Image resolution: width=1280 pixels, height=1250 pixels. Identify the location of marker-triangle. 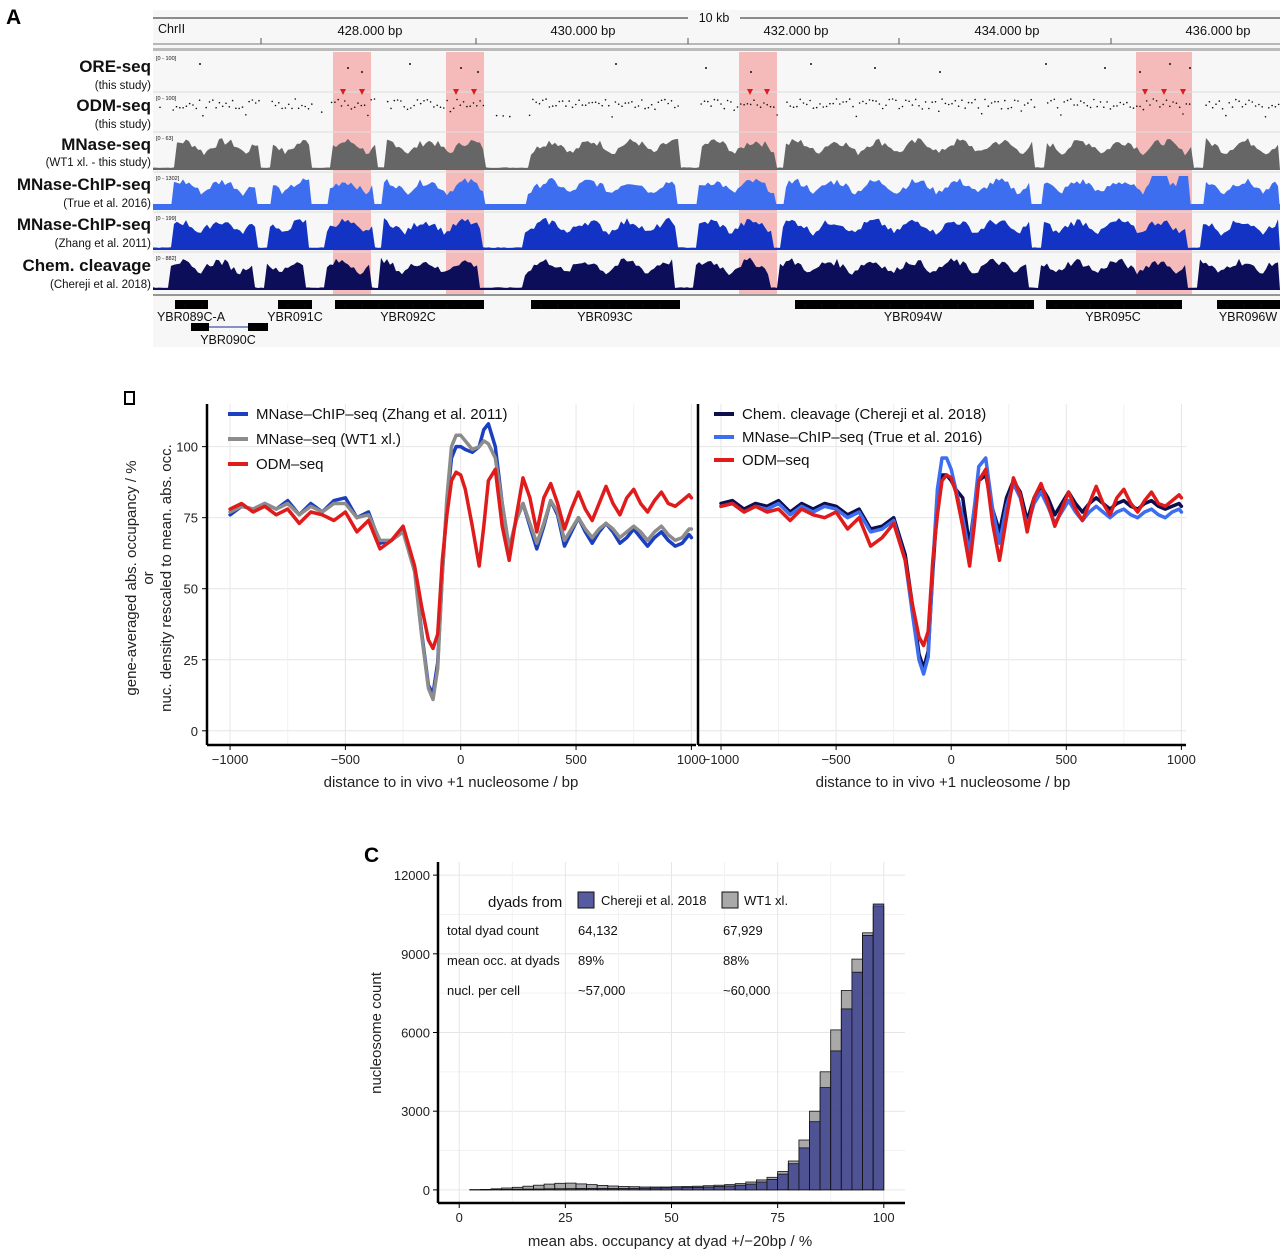
(474, 92).